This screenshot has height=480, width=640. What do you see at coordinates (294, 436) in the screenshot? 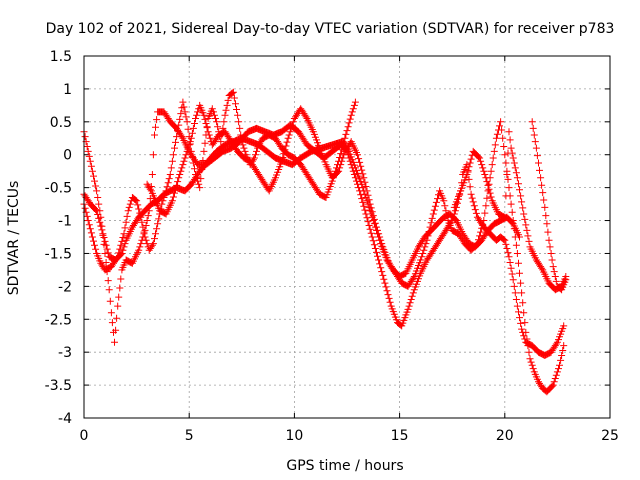
I see `x-tick-label: 10` at bounding box center [294, 436].